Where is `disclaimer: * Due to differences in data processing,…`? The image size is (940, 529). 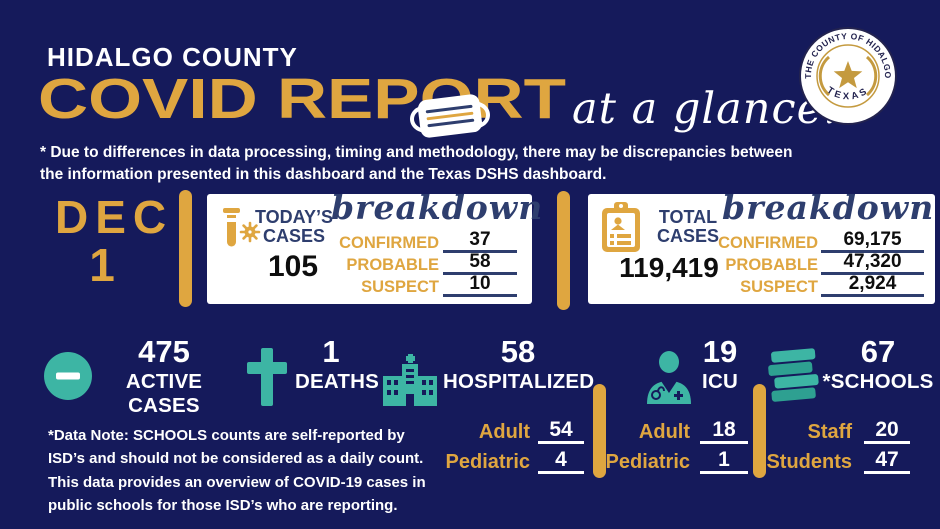 disclaimer: * Due to differences in data processing,… is located at coordinates (416, 164).